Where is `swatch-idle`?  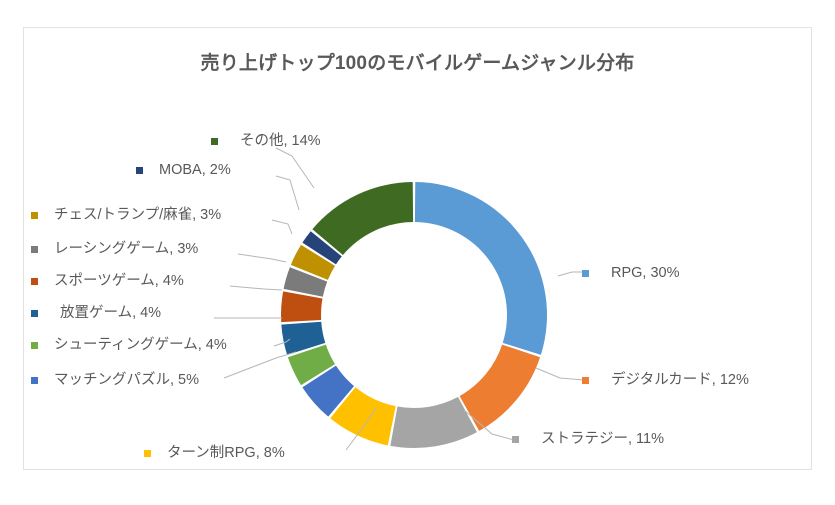
swatch-idle is located at coordinates (34, 314).